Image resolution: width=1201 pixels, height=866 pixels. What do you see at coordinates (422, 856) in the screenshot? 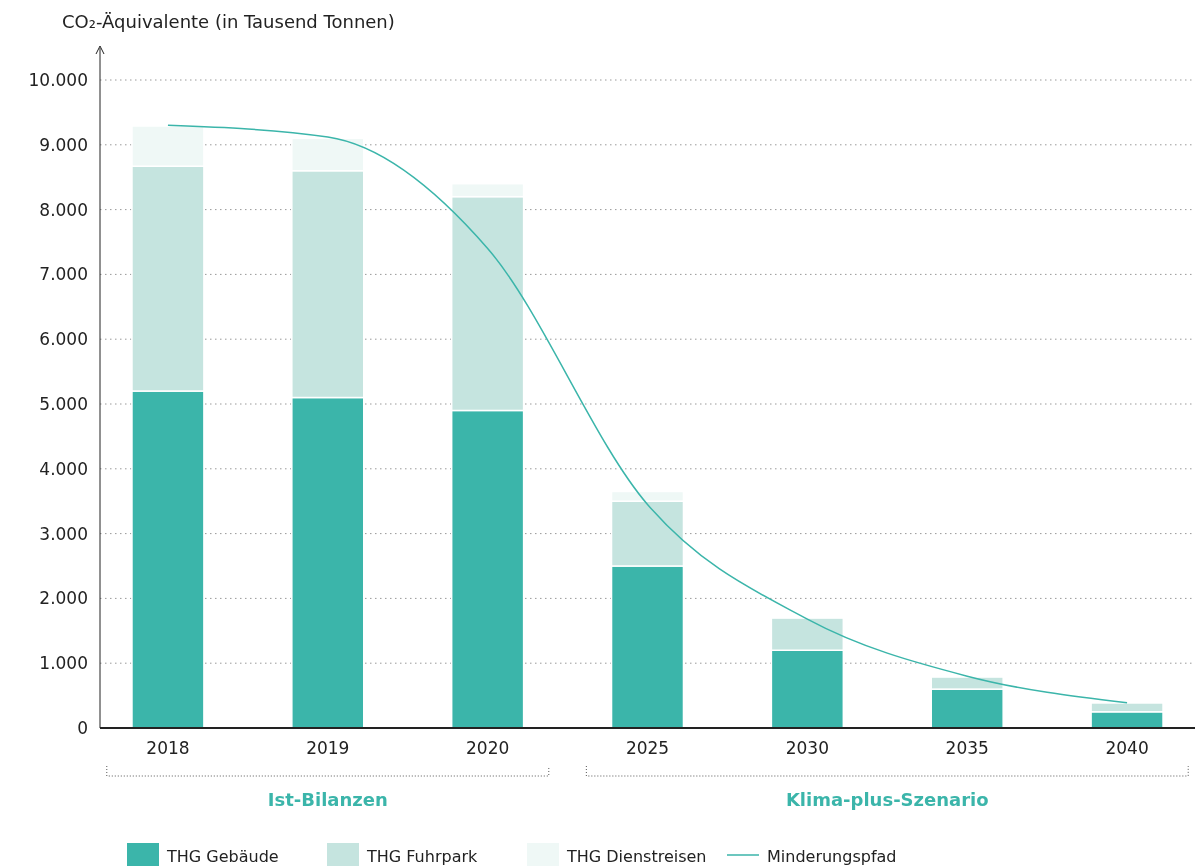
I see `legend-label: THG Fuhrpark` at bounding box center [422, 856].